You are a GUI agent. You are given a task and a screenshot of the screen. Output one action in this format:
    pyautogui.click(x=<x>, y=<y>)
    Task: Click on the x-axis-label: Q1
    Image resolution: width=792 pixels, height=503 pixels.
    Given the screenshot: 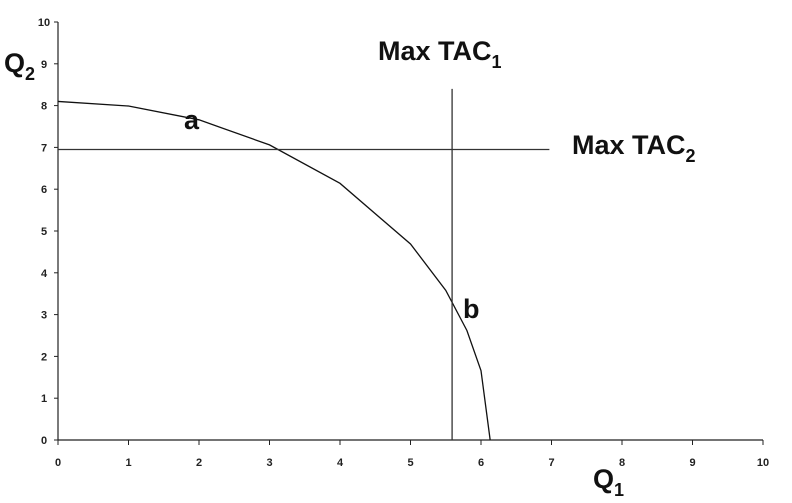 What is the action you would take?
    pyautogui.click(x=608, y=482)
    